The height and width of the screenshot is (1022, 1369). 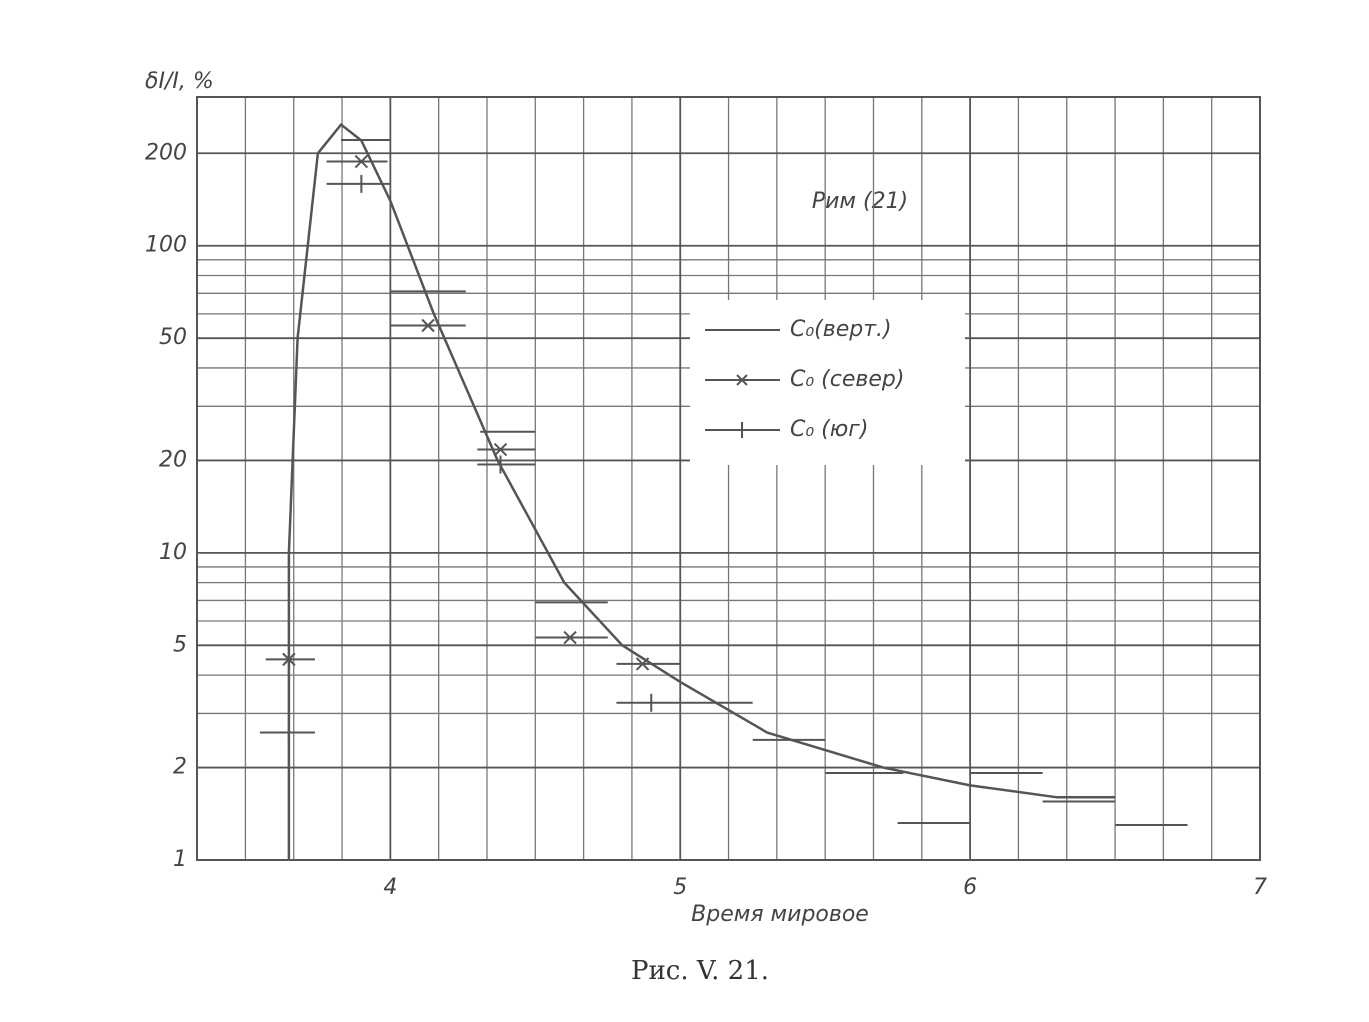 What do you see at coordinates (166, 245) in the screenshot?
I see `y-tick-label: 100` at bounding box center [166, 245].